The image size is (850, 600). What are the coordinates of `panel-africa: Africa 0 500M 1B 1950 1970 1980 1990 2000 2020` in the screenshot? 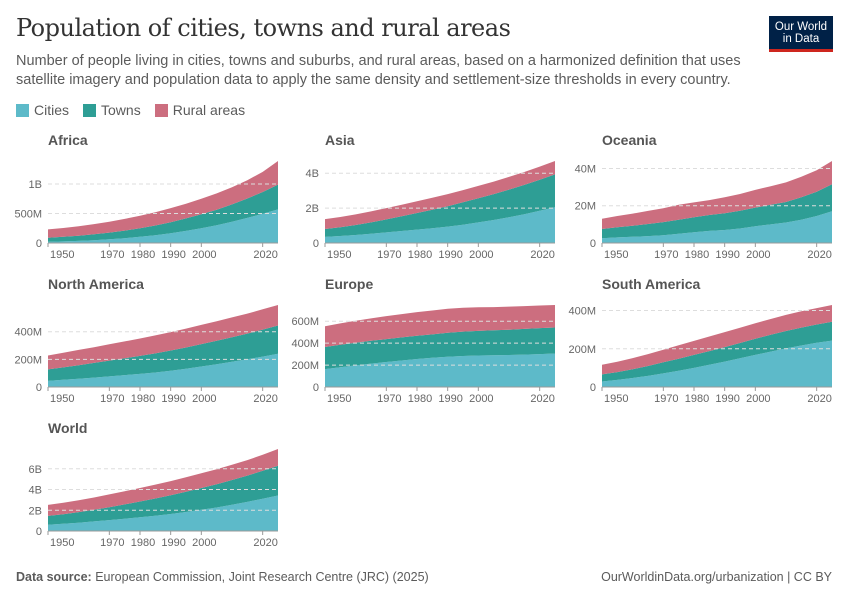 It's located at (146, 196).